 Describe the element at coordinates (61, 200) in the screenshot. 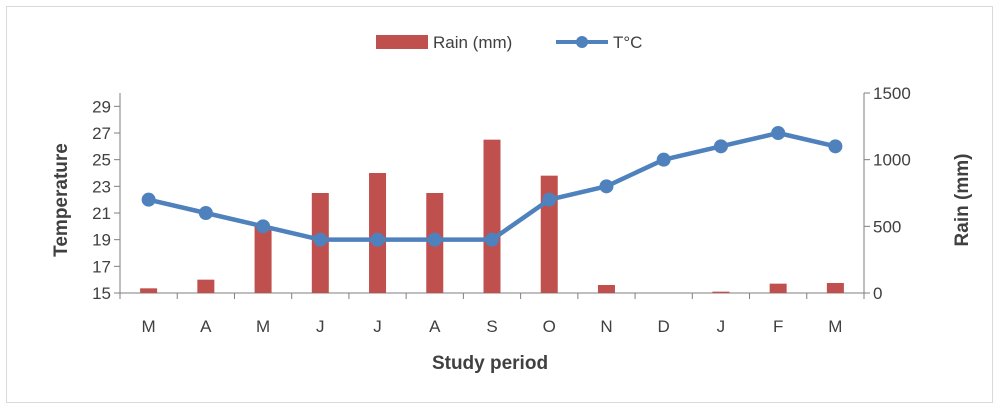

I see `y-axis-title: Temperature` at that location.